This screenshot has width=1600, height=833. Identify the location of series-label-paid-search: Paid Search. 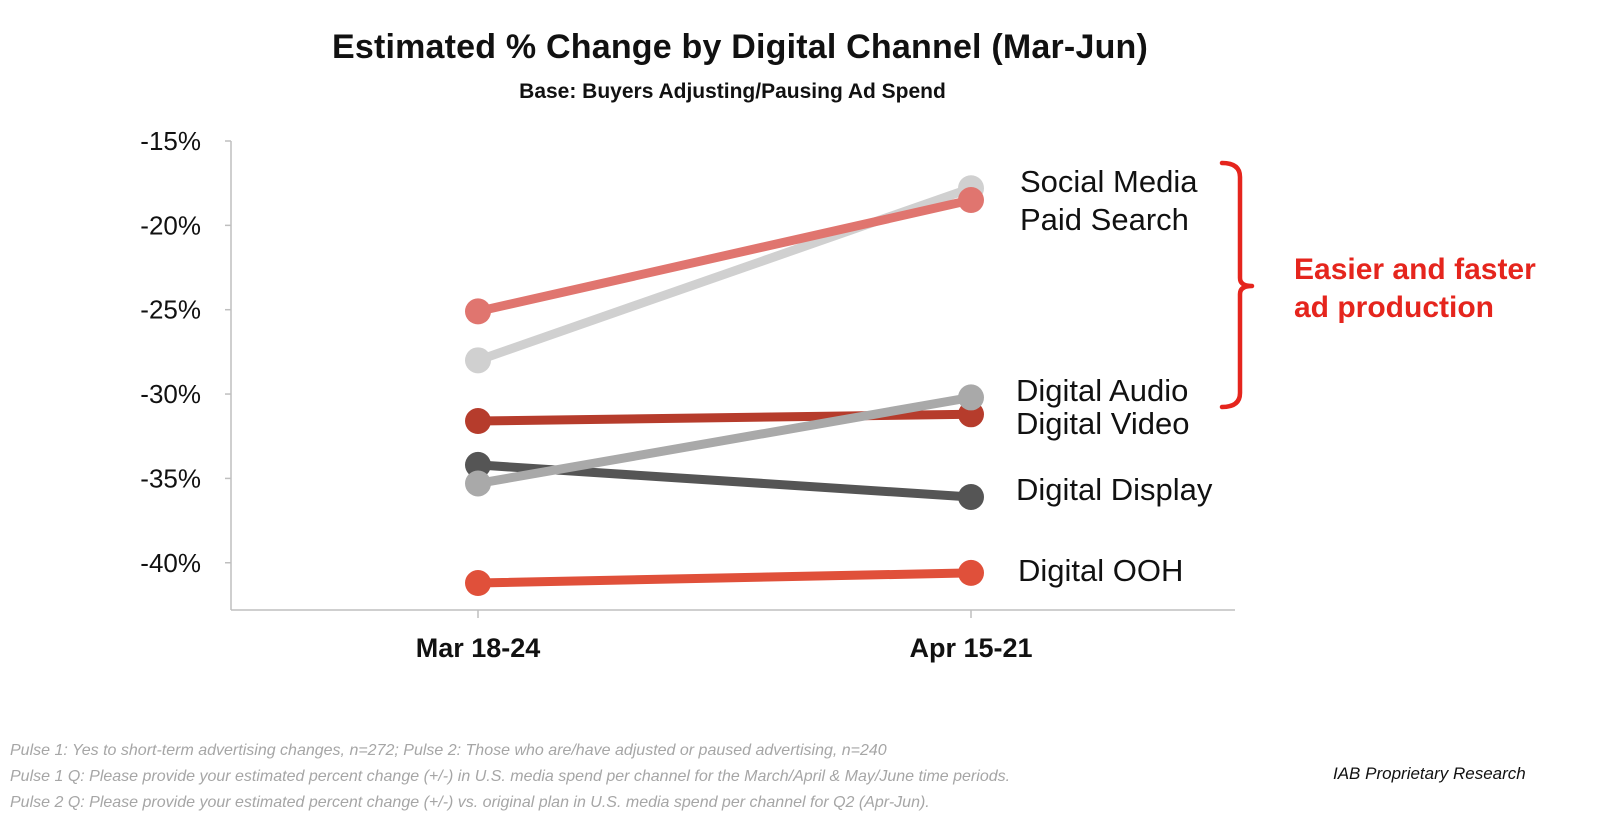
(1104, 219).